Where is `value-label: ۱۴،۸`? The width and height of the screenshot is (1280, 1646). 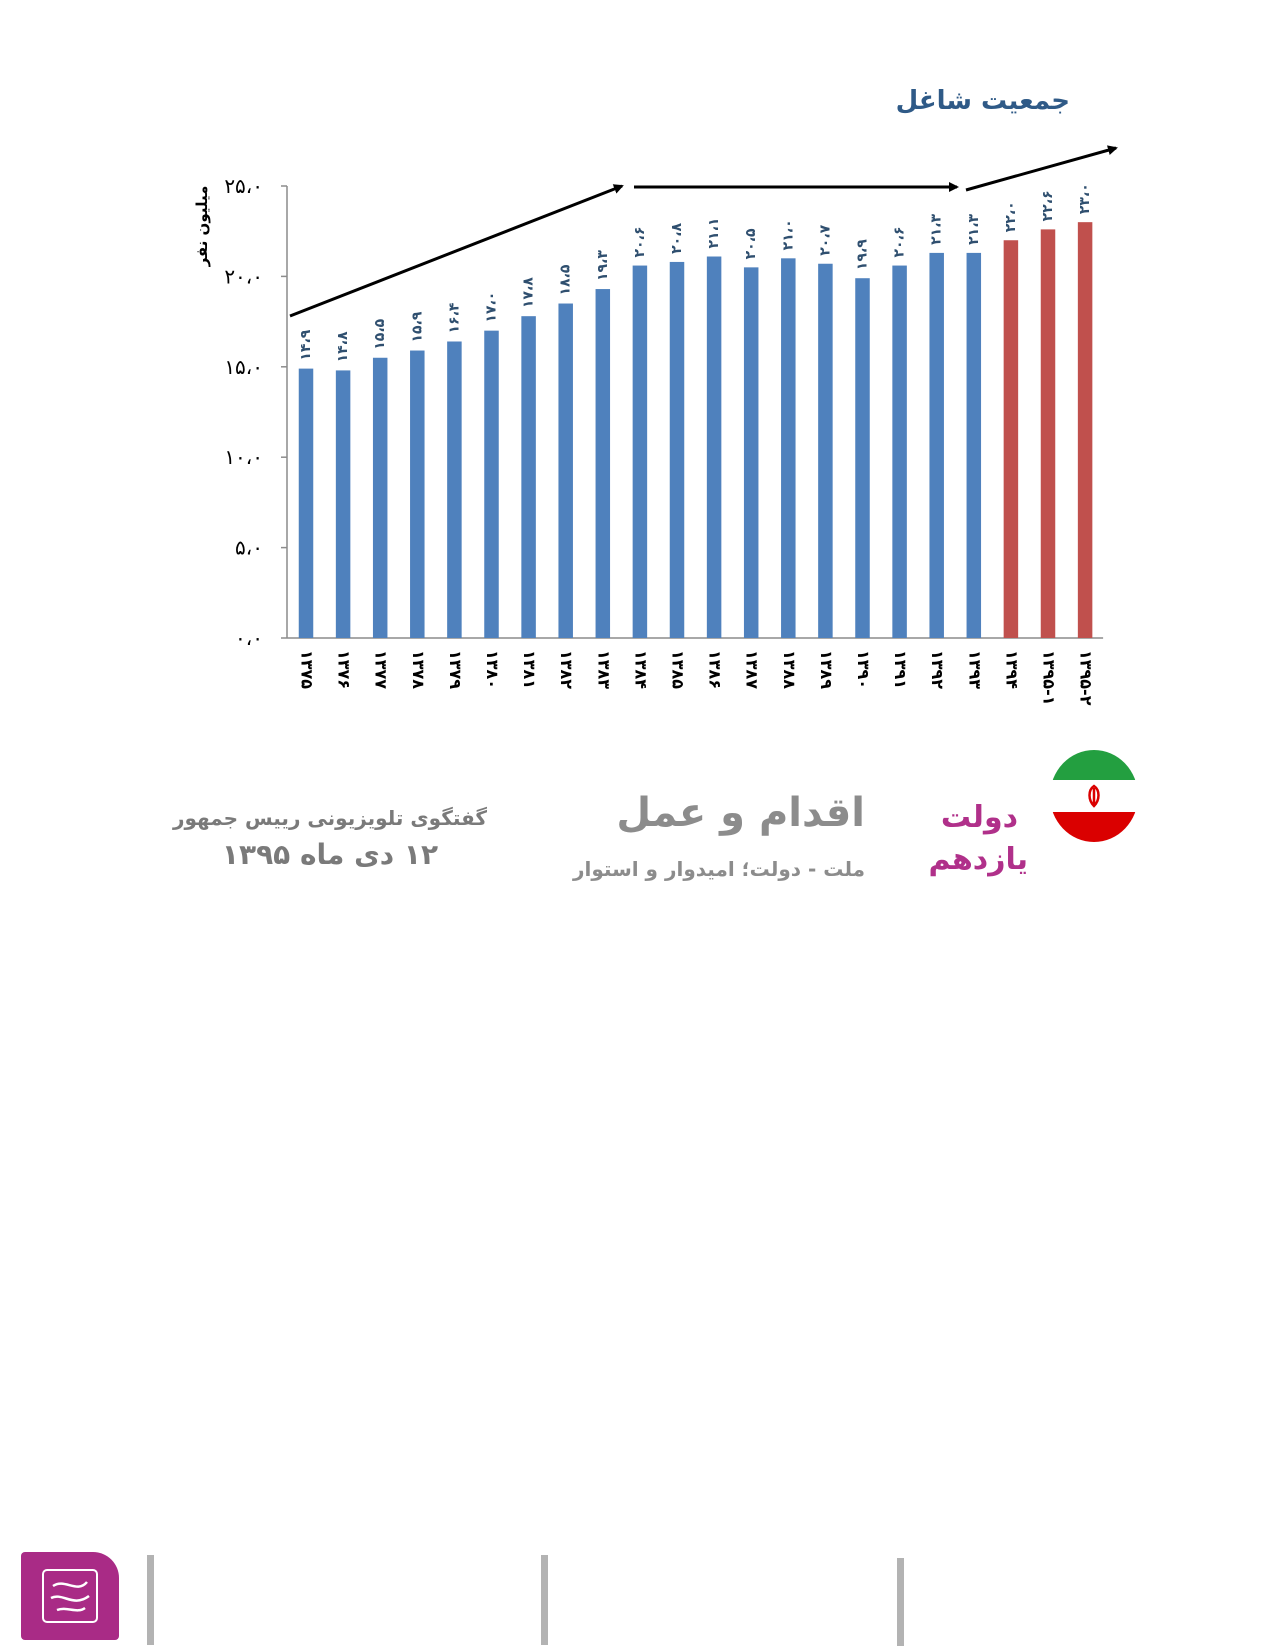 value-label: ۱۴،۸ is located at coordinates (343, 346).